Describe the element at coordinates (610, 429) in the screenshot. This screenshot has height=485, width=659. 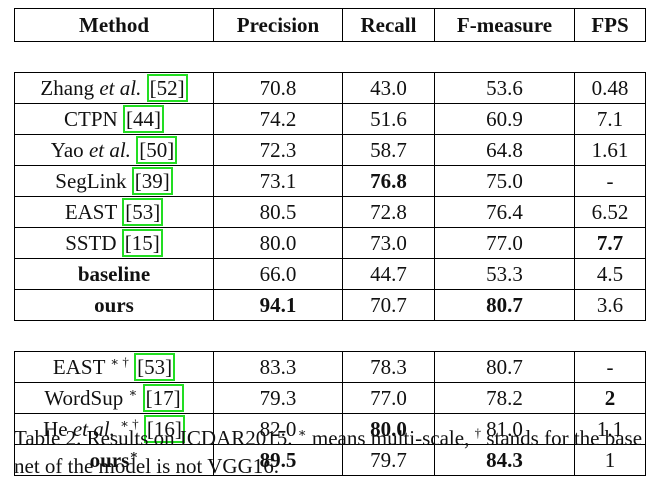
I see `cell-fps: 1.1` at that location.